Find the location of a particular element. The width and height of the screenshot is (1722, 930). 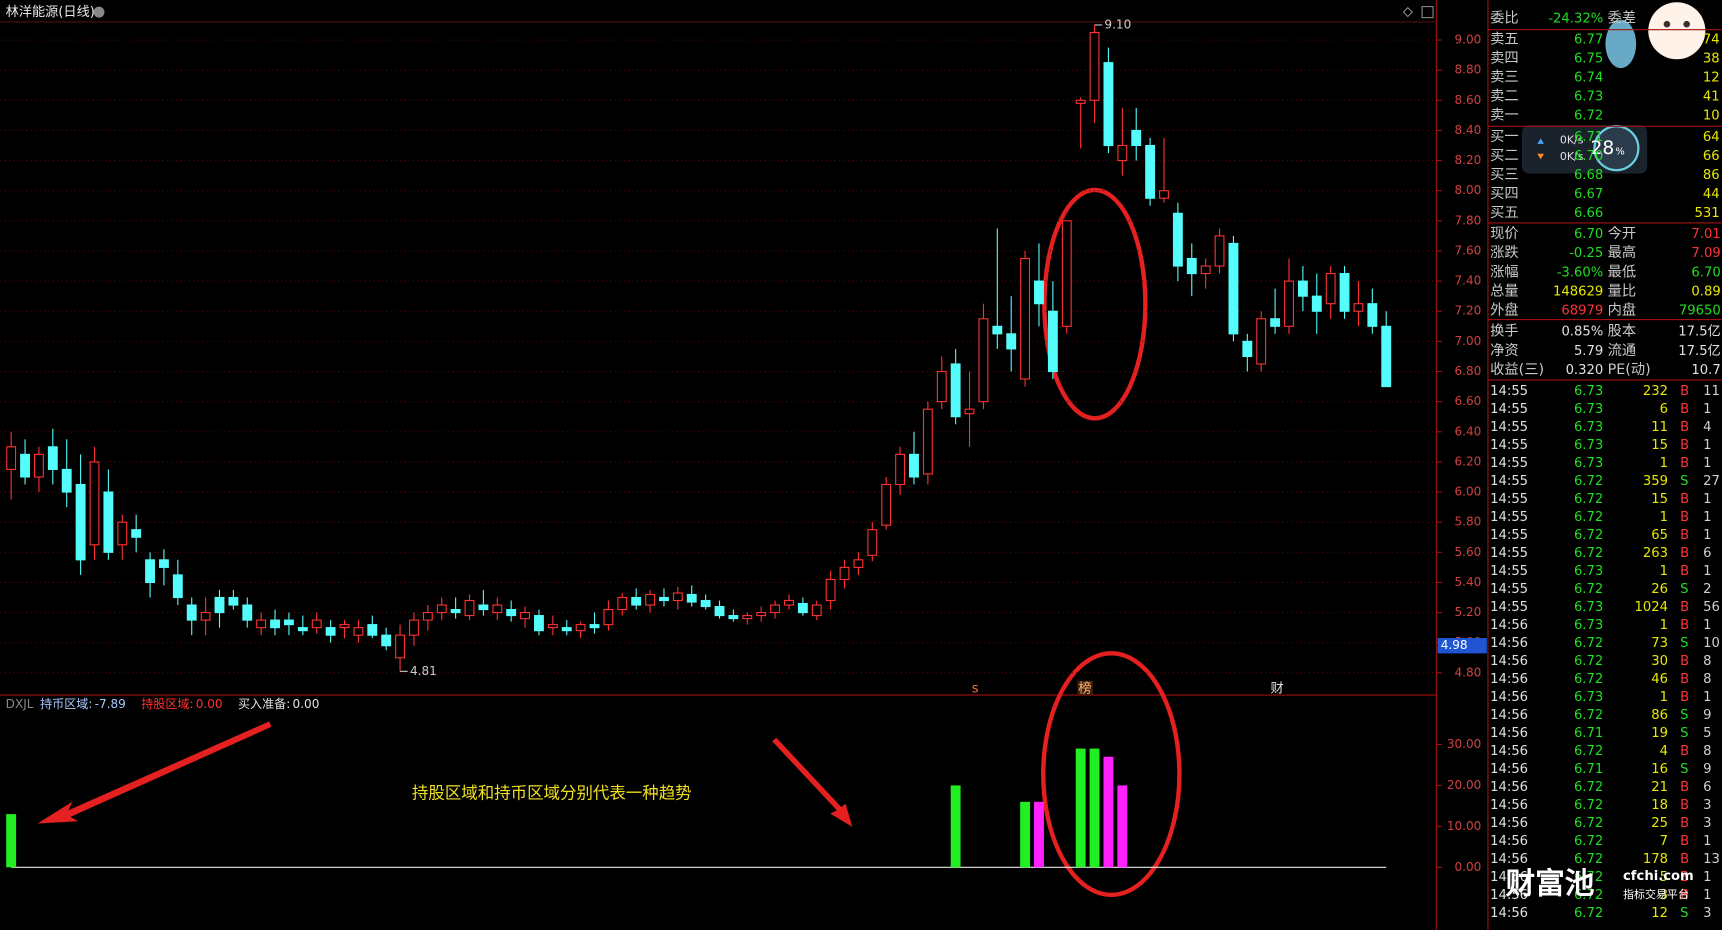

quote-value: -0.25 is located at coordinates (1586, 253).